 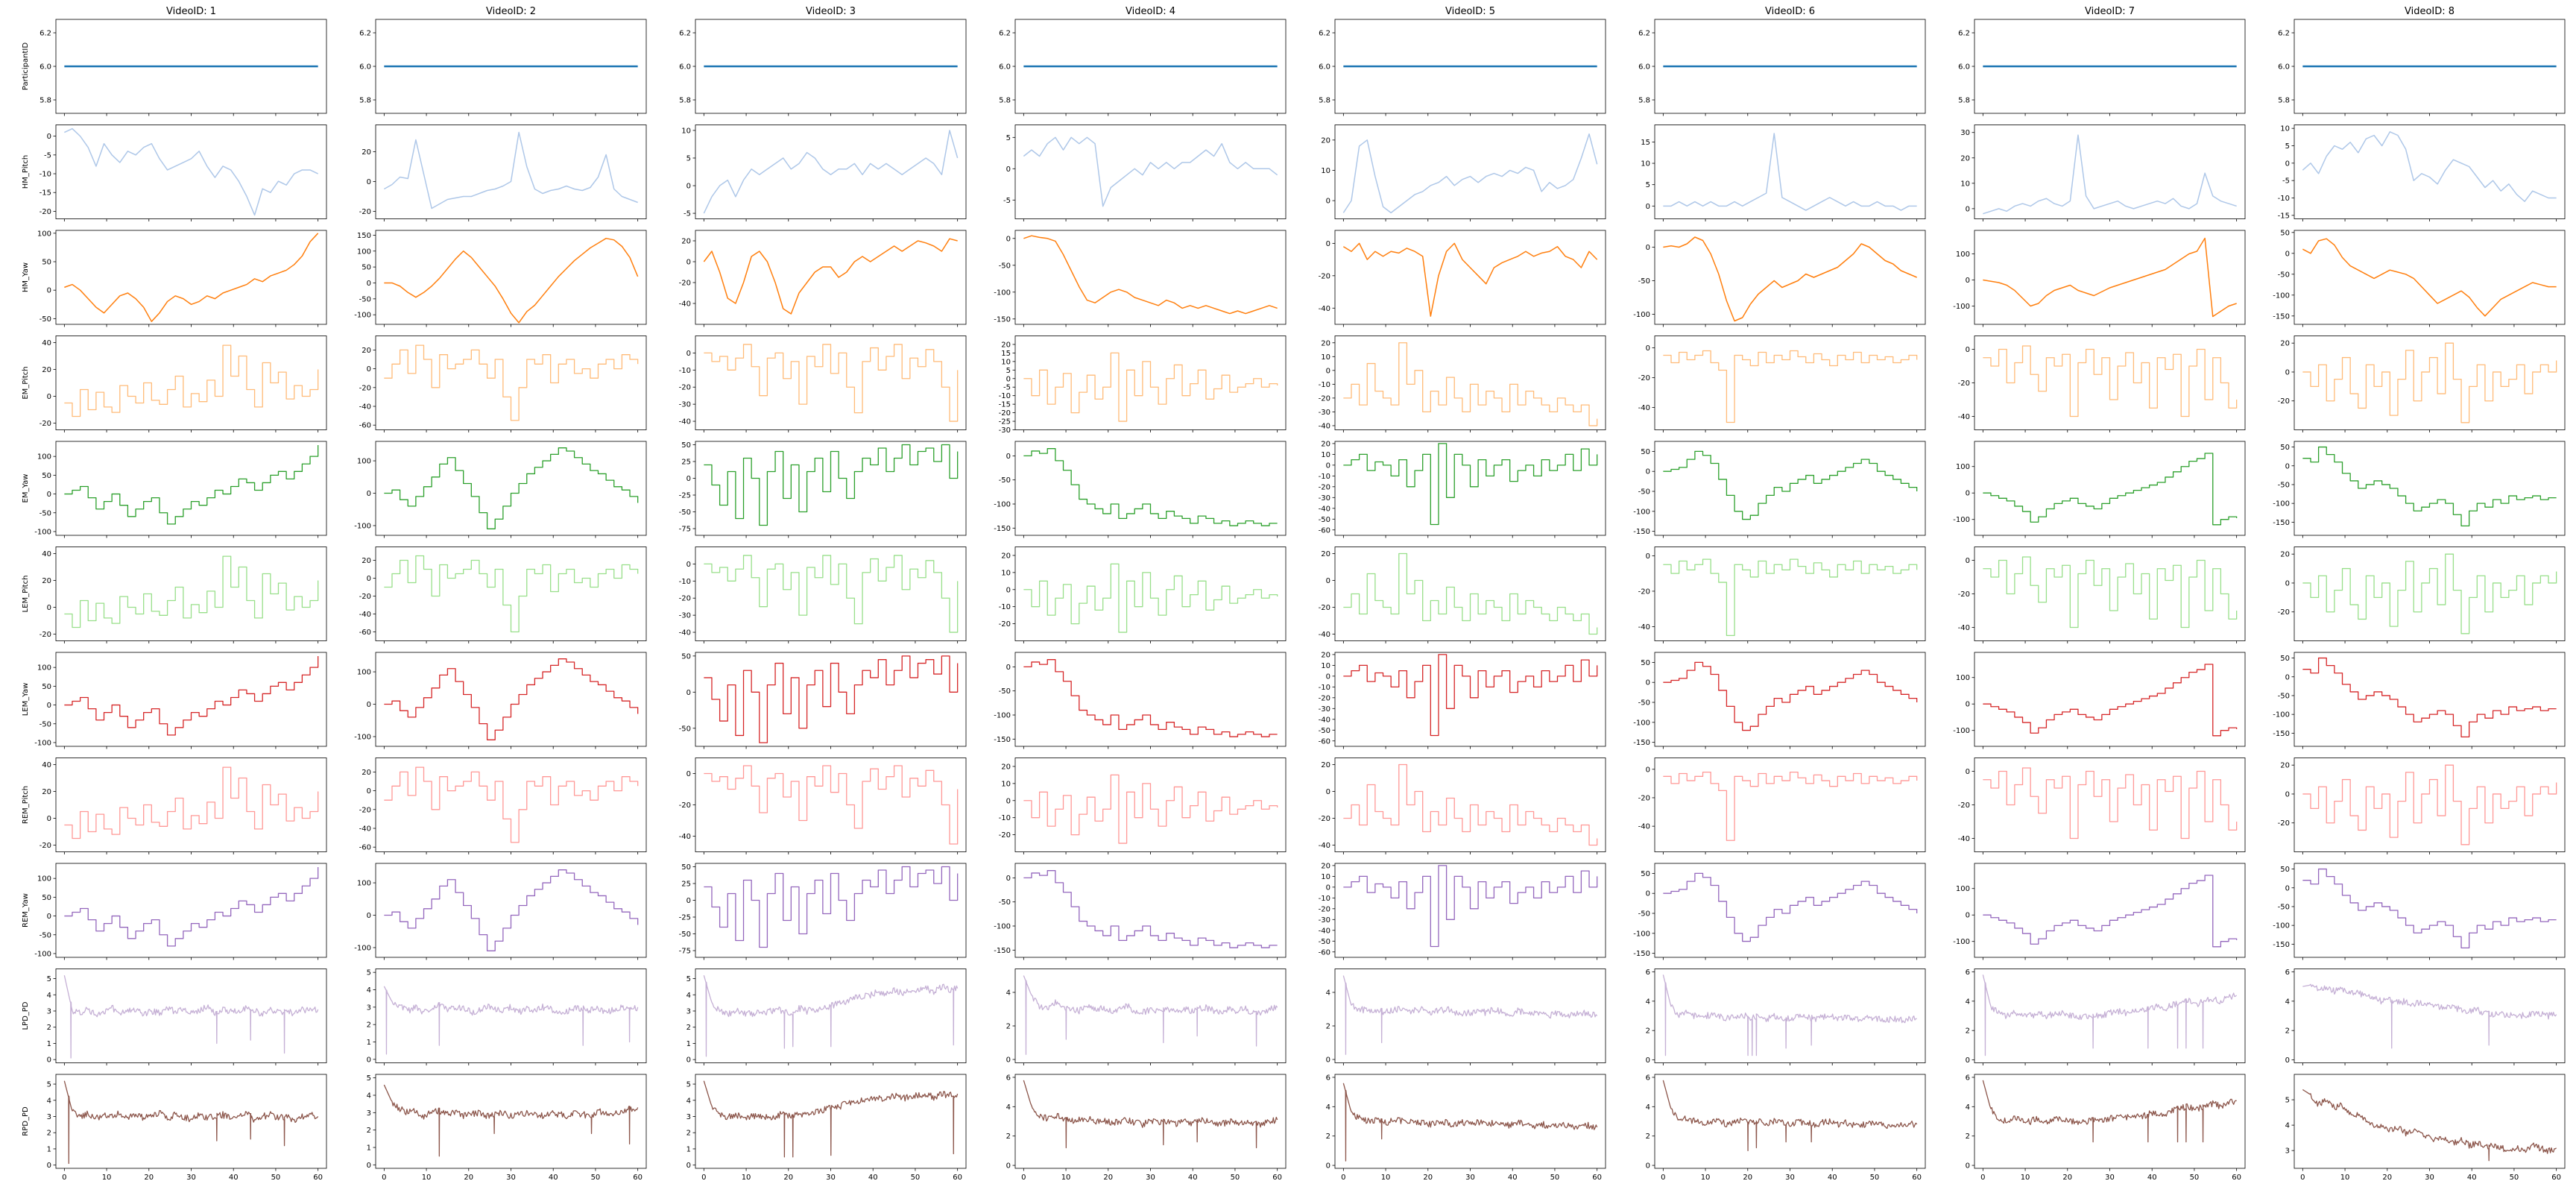 What do you see at coordinates (1462, 489) in the screenshot?
I see `subplot-em-yaw-video-5: 20 10 0 -10 -20 -30 -40 -50 -60` at bounding box center [1462, 489].